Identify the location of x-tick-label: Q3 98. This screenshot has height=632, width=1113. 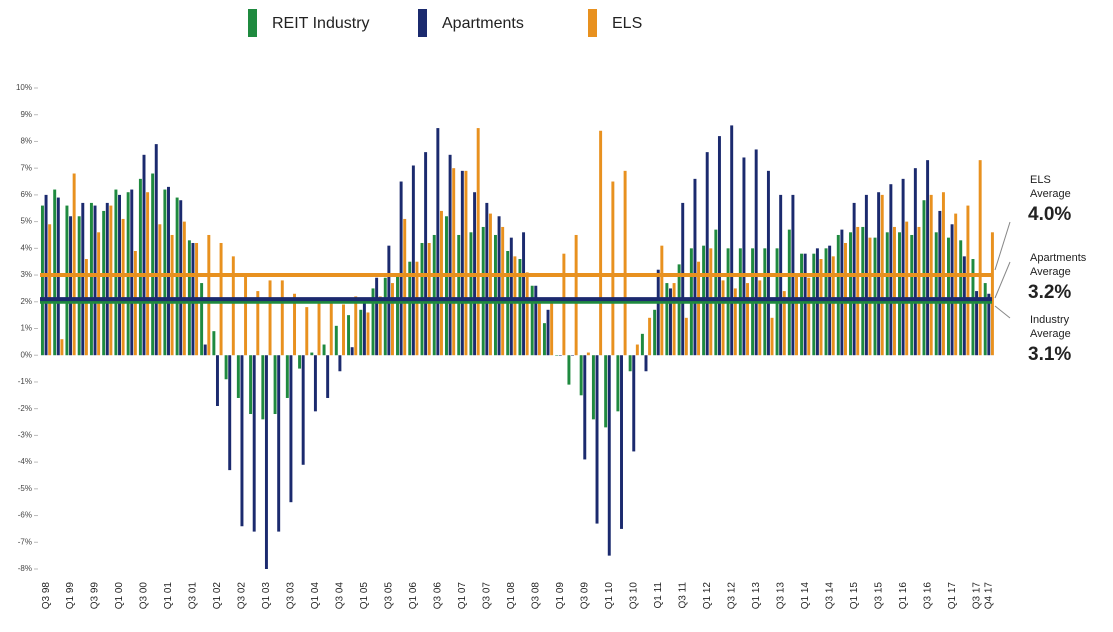
(46, 596).